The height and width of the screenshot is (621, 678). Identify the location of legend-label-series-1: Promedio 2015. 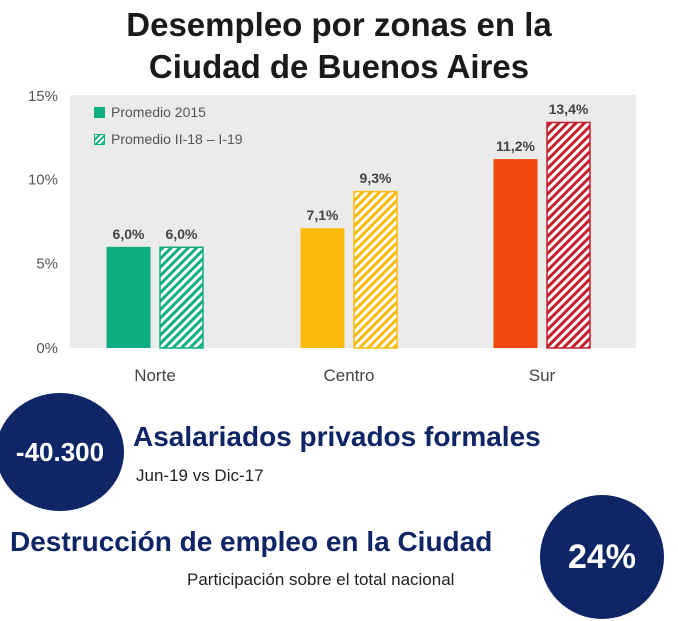
(158, 112).